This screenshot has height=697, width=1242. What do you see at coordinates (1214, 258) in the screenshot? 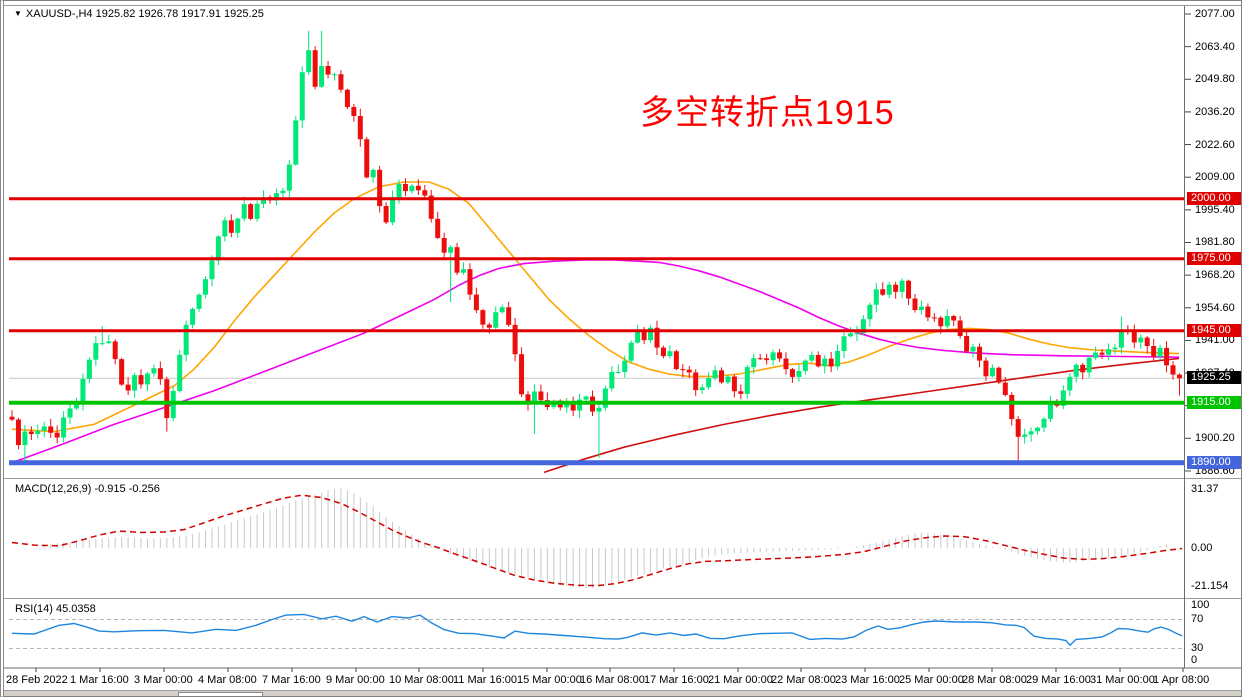
I see `level-price-tag: 1975.00` at bounding box center [1214, 258].